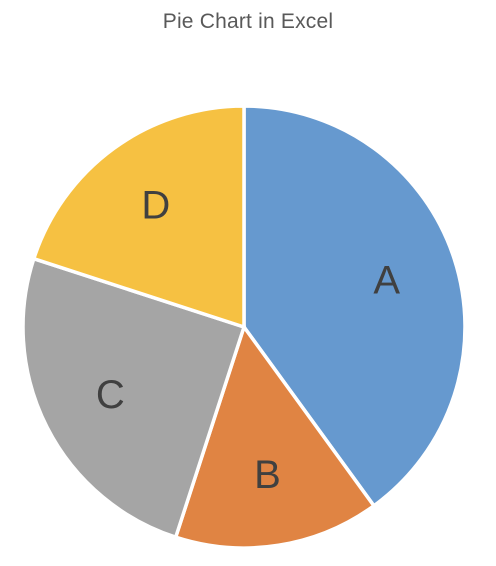 This screenshot has height=566, width=496. I want to click on pie-label-d: D, so click(155, 206).